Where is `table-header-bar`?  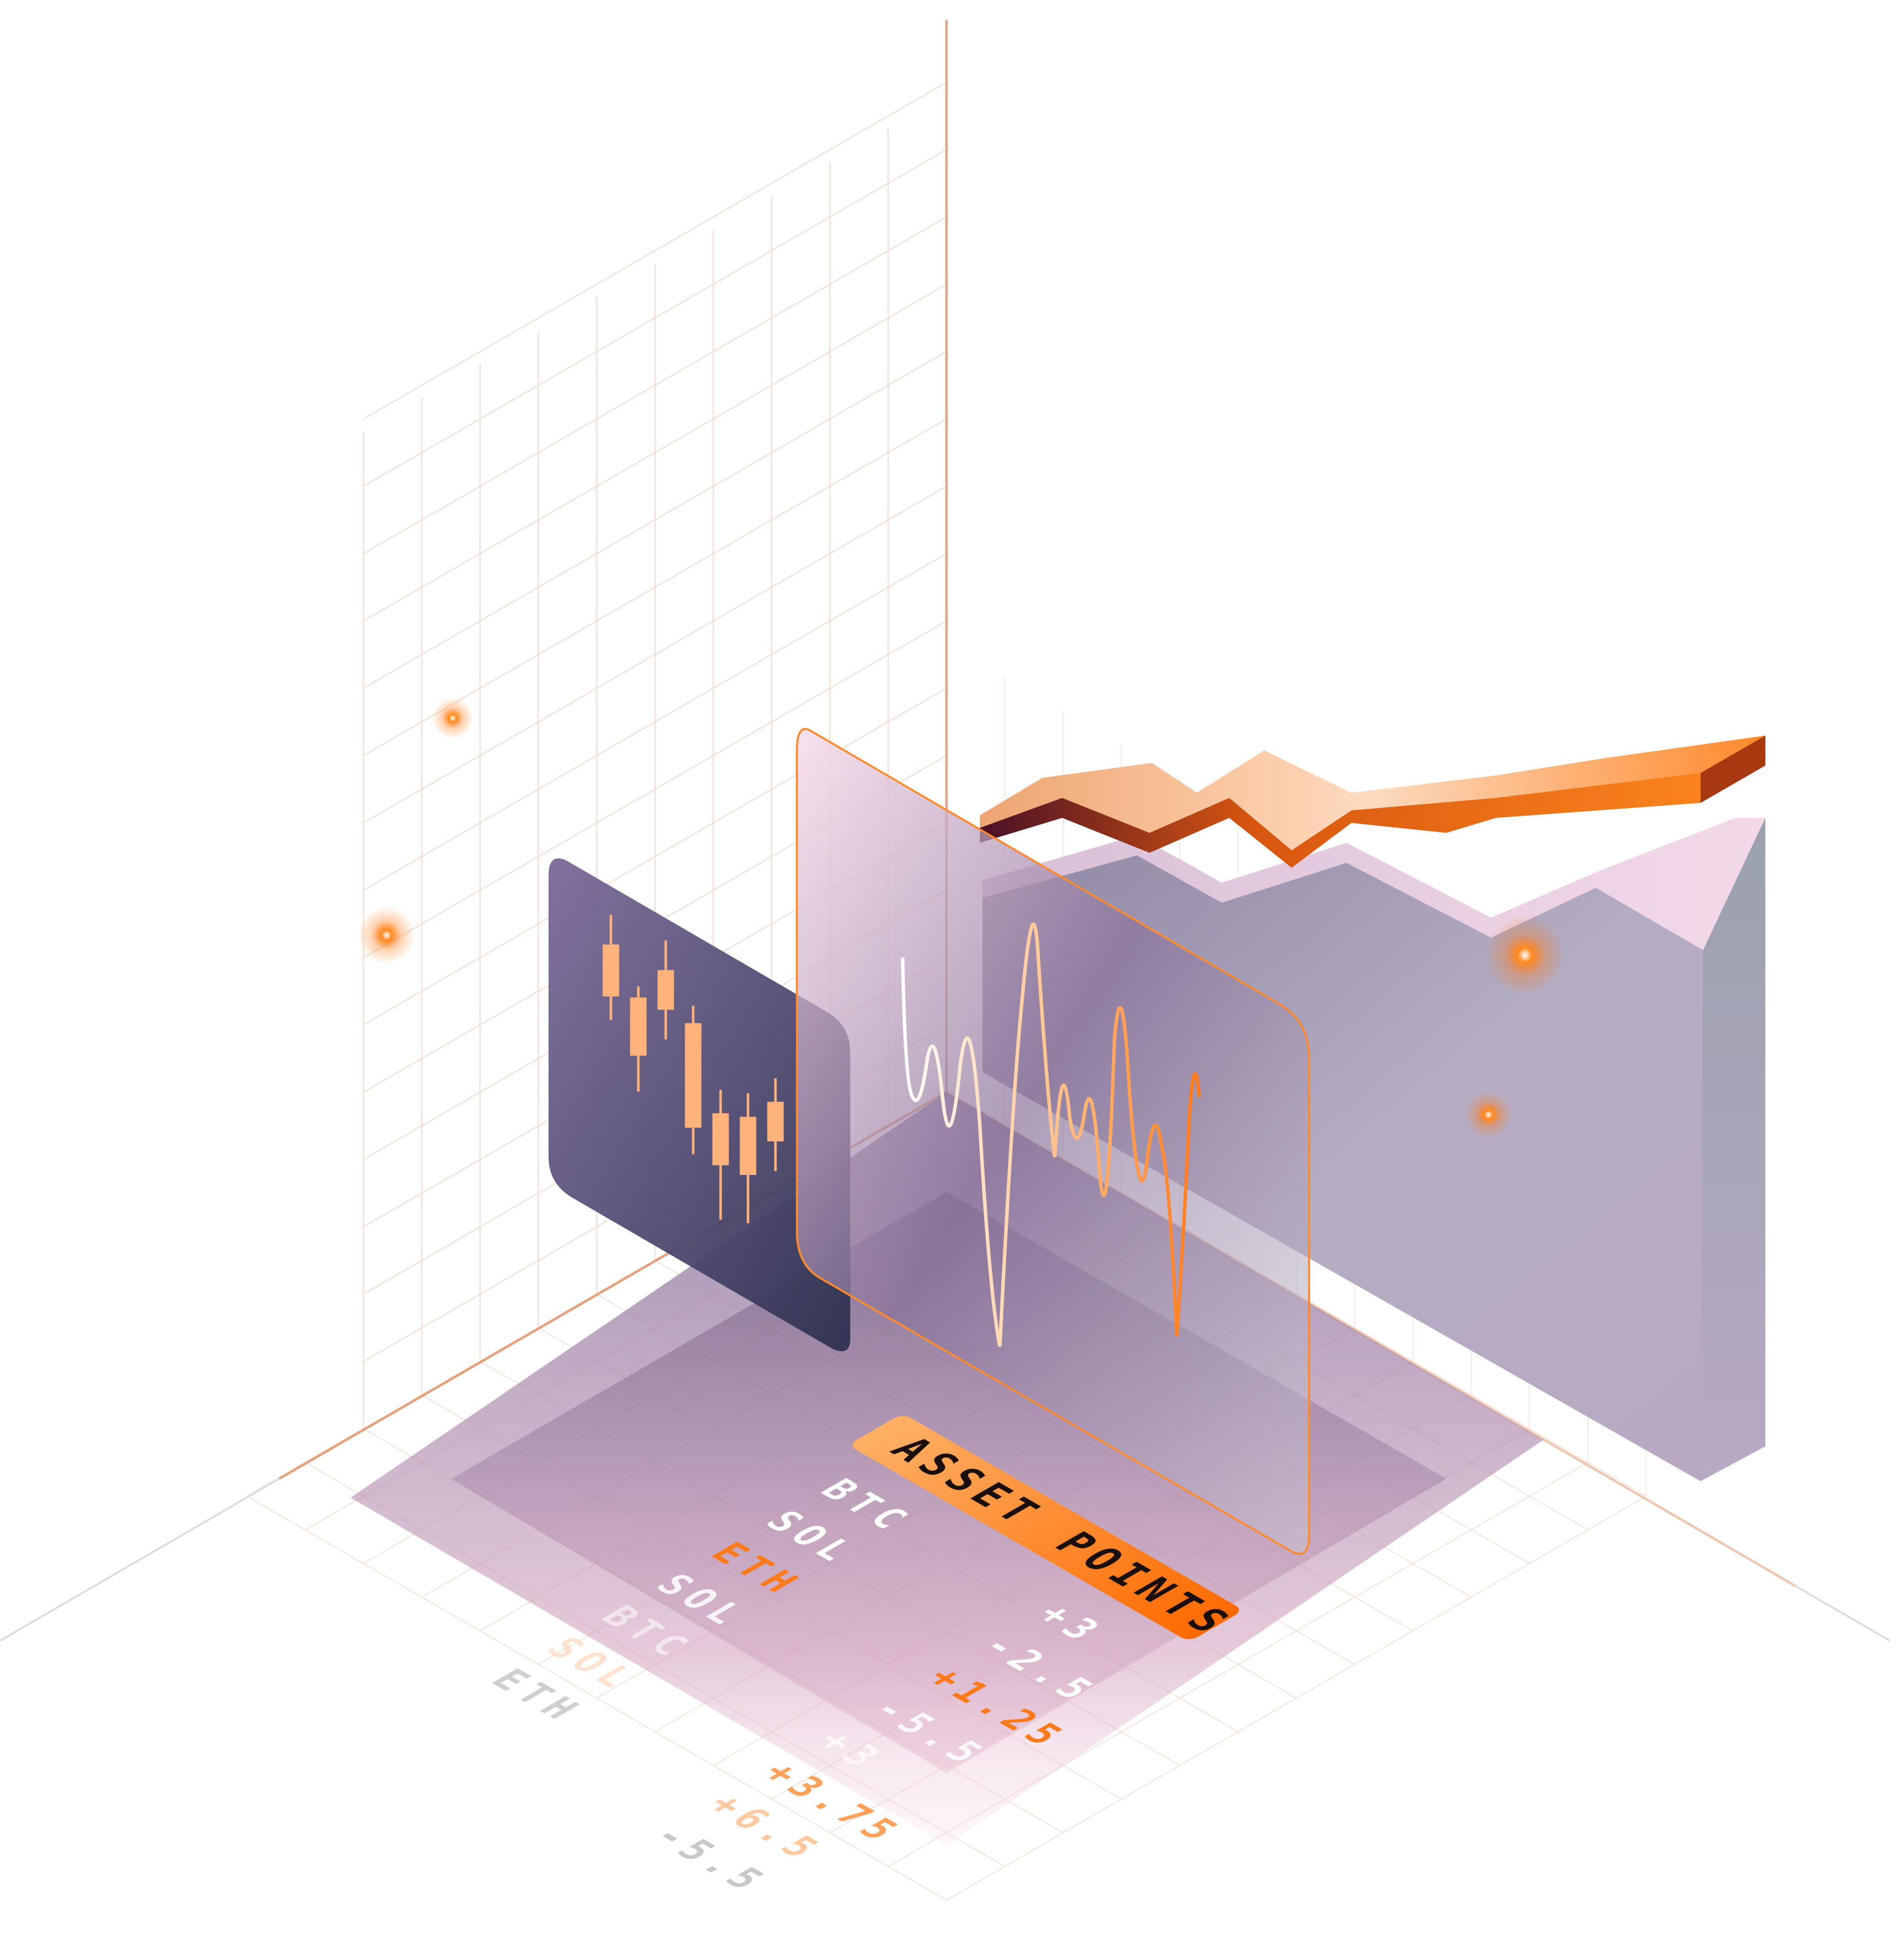
table-header-bar is located at coordinates (1045, 1528).